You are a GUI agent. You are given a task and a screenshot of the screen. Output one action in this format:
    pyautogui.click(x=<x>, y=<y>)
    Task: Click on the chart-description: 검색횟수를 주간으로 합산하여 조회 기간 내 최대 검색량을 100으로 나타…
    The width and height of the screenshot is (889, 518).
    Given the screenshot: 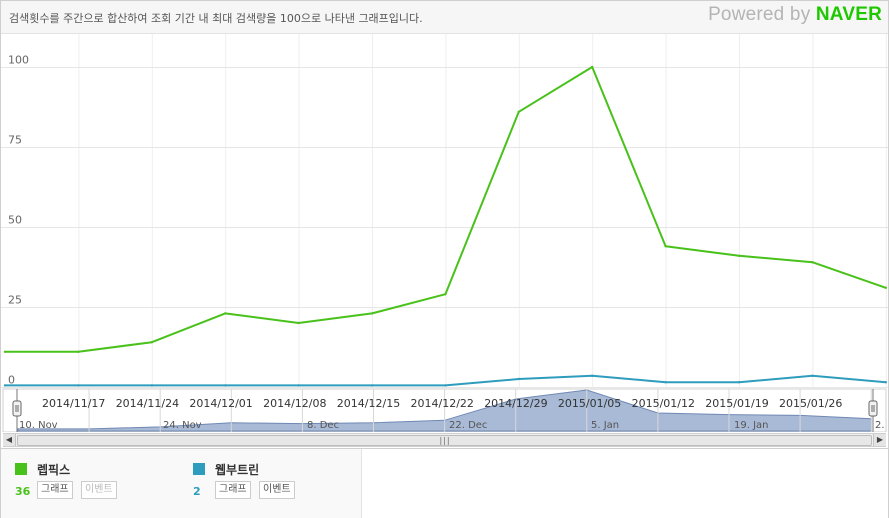 What is the action you would take?
    pyautogui.click(x=216, y=18)
    